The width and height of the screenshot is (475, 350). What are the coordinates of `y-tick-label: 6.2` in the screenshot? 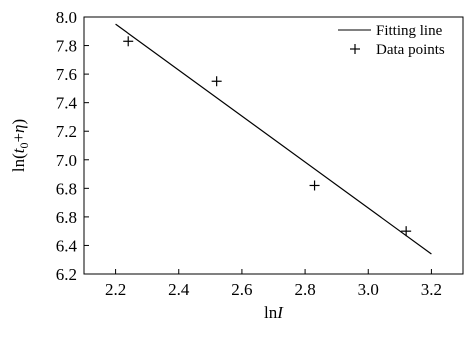 It's located at (66, 274).